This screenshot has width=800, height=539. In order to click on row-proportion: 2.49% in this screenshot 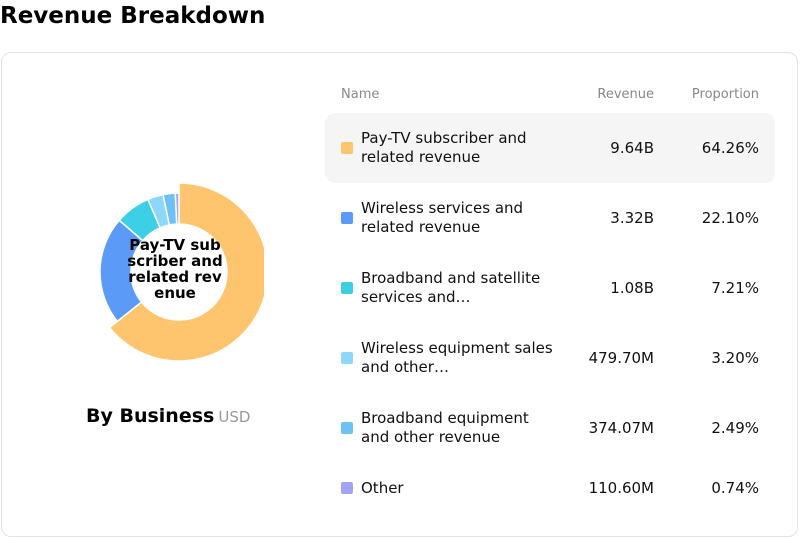, I will do `click(735, 428)`.